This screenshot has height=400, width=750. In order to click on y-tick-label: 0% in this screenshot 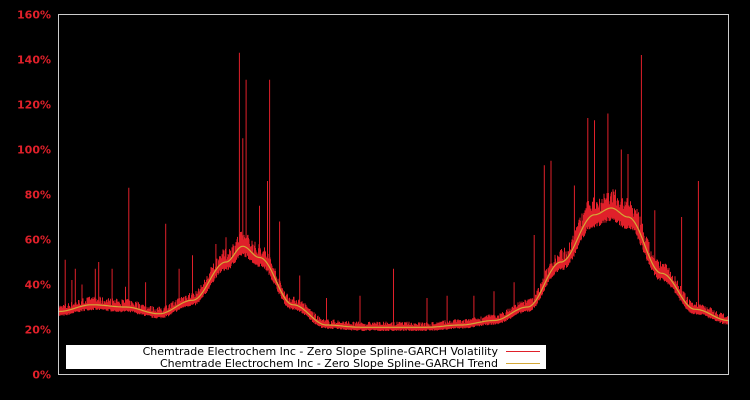, I will do `click(41, 375)`.